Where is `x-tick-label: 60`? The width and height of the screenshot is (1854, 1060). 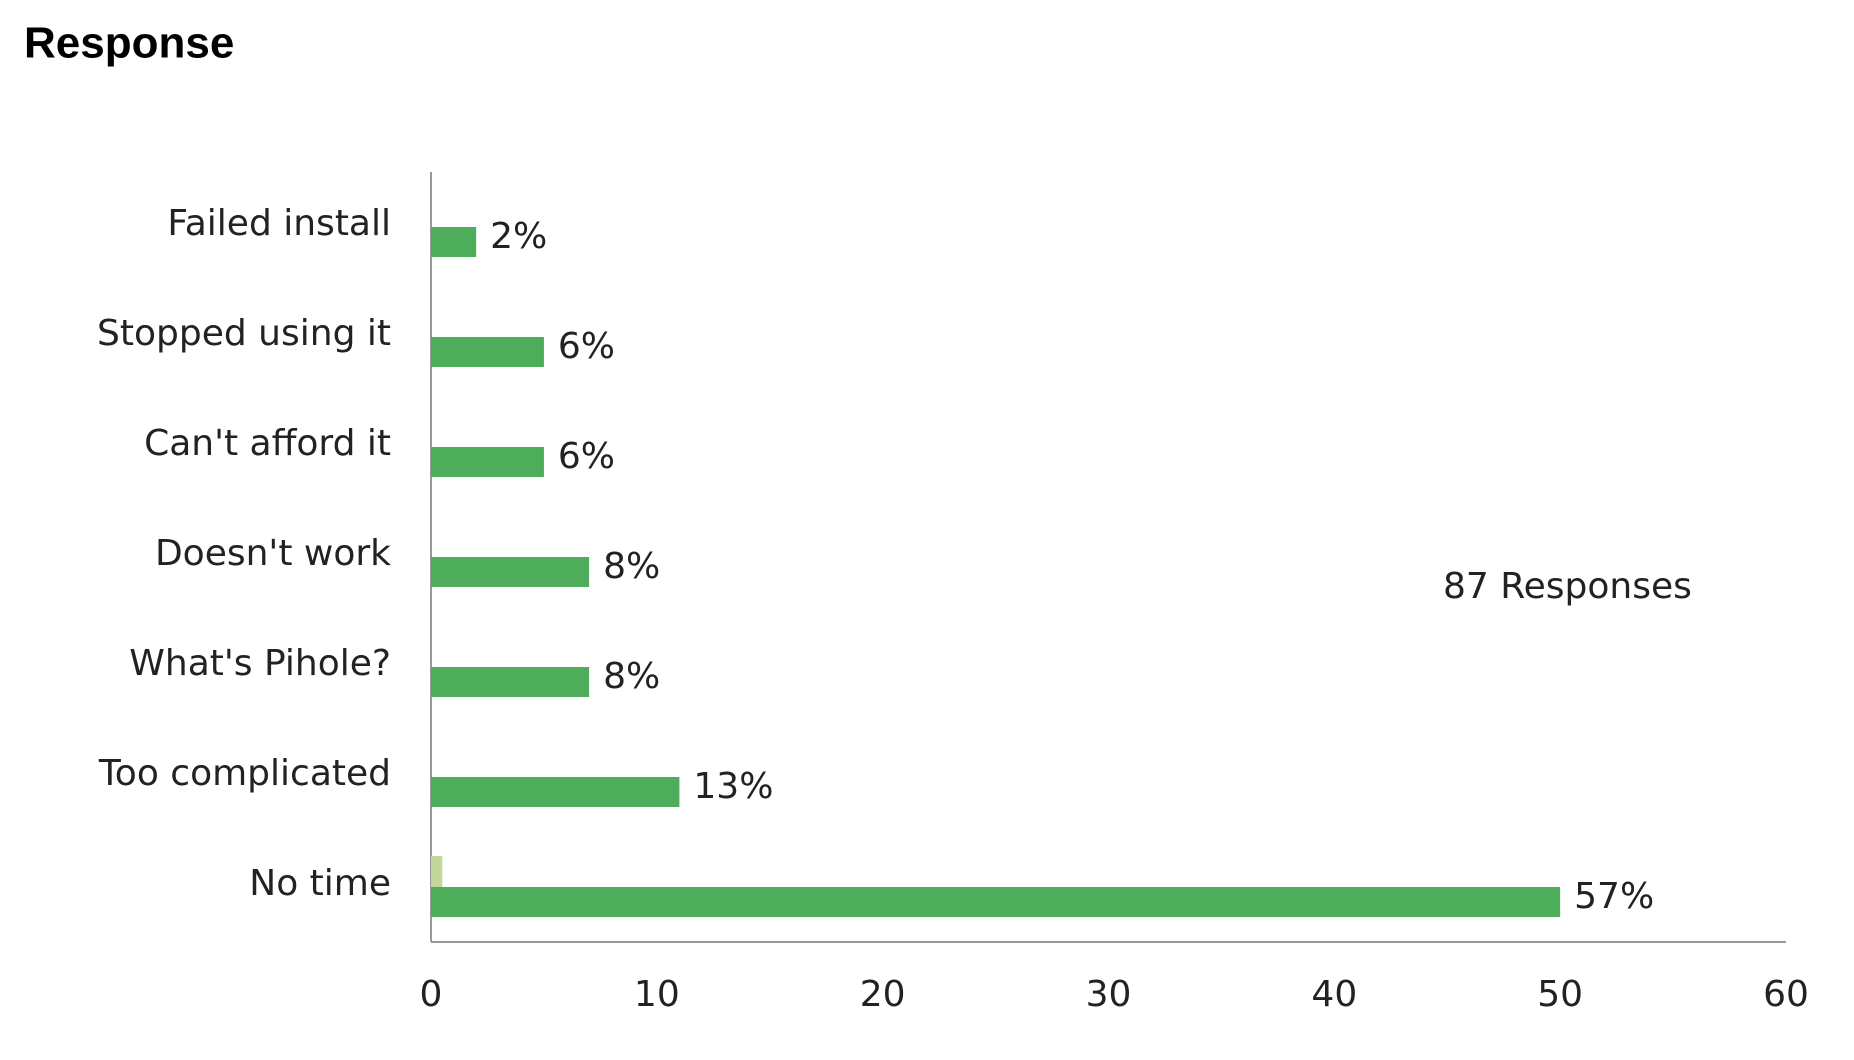
x-tick-label: 60 is located at coordinates (1786, 994).